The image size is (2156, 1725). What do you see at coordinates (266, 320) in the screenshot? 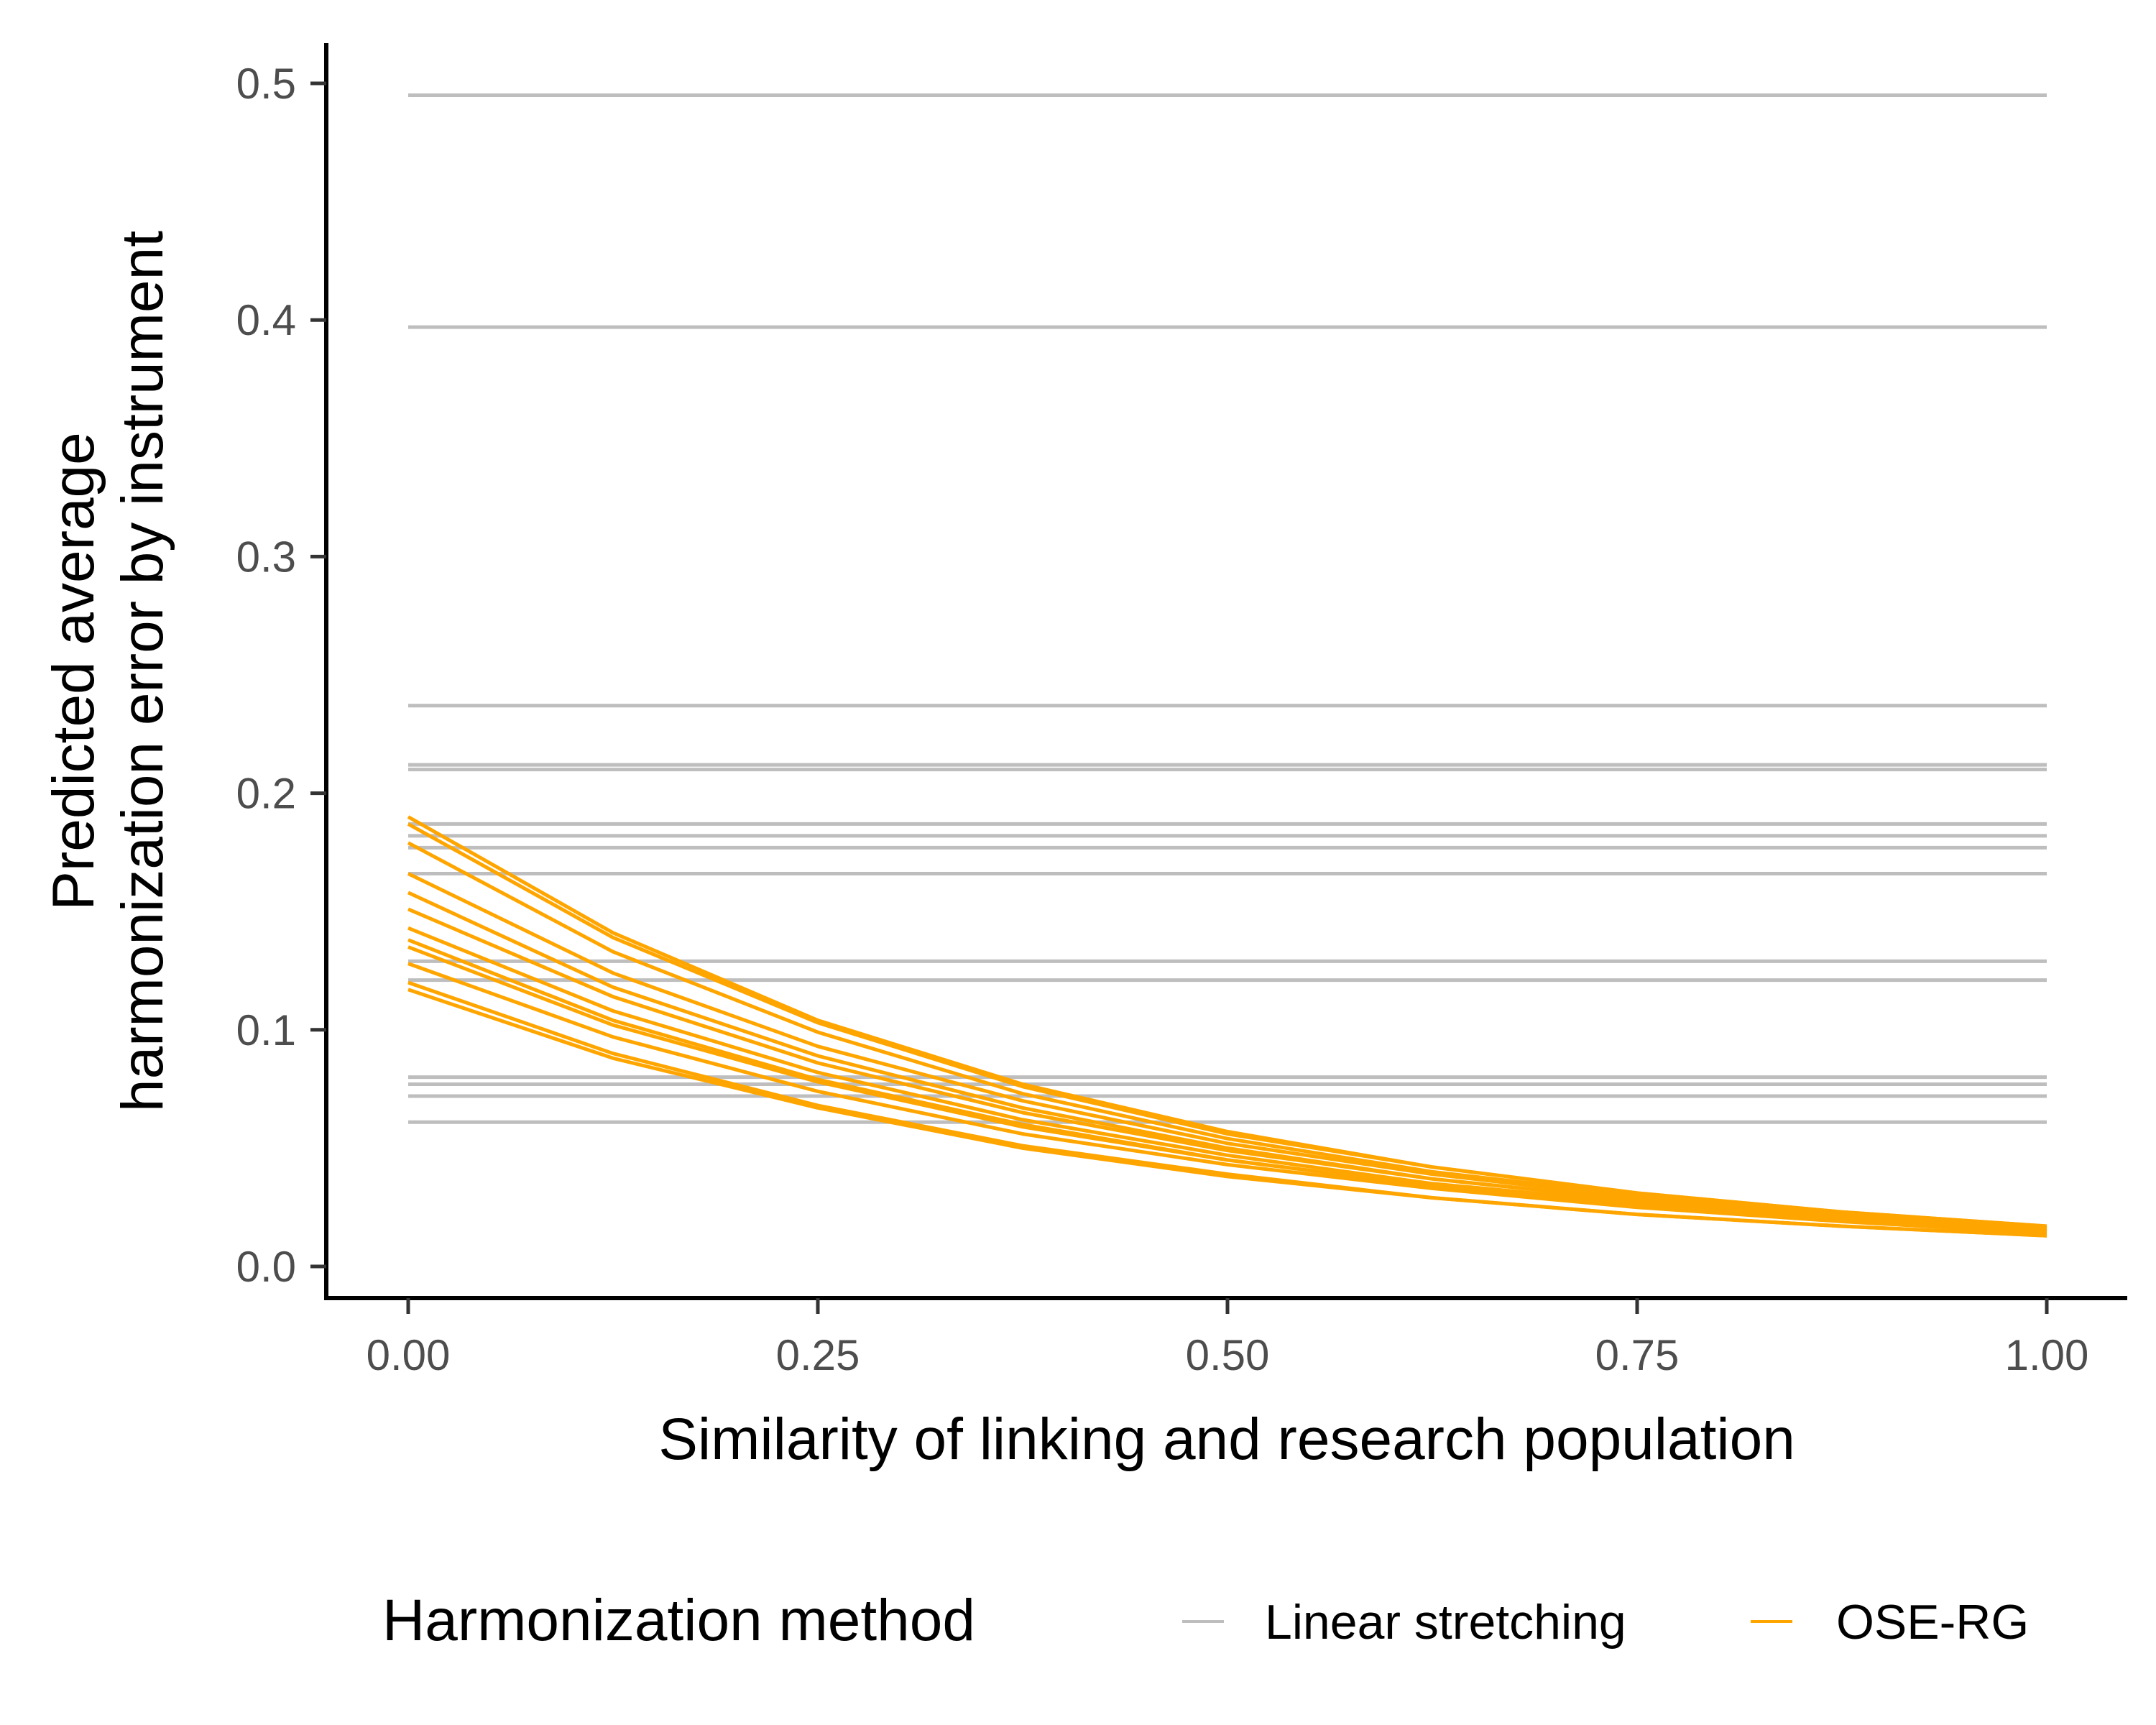
I see `y-tick-label: 0.4` at bounding box center [266, 320].